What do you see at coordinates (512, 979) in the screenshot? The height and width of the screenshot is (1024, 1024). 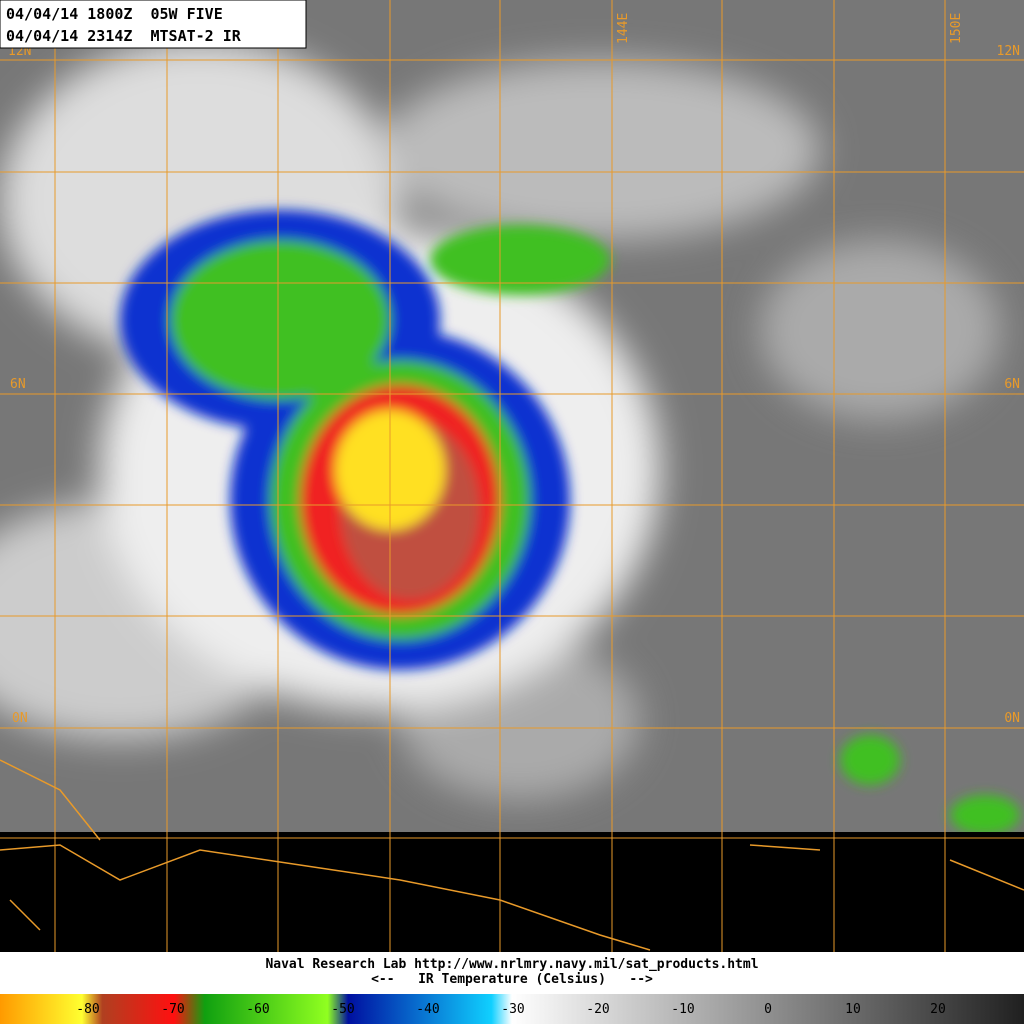 I see `legend-title: <-- IR Temperature (Celsius) -->` at bounding box center [512, 979].